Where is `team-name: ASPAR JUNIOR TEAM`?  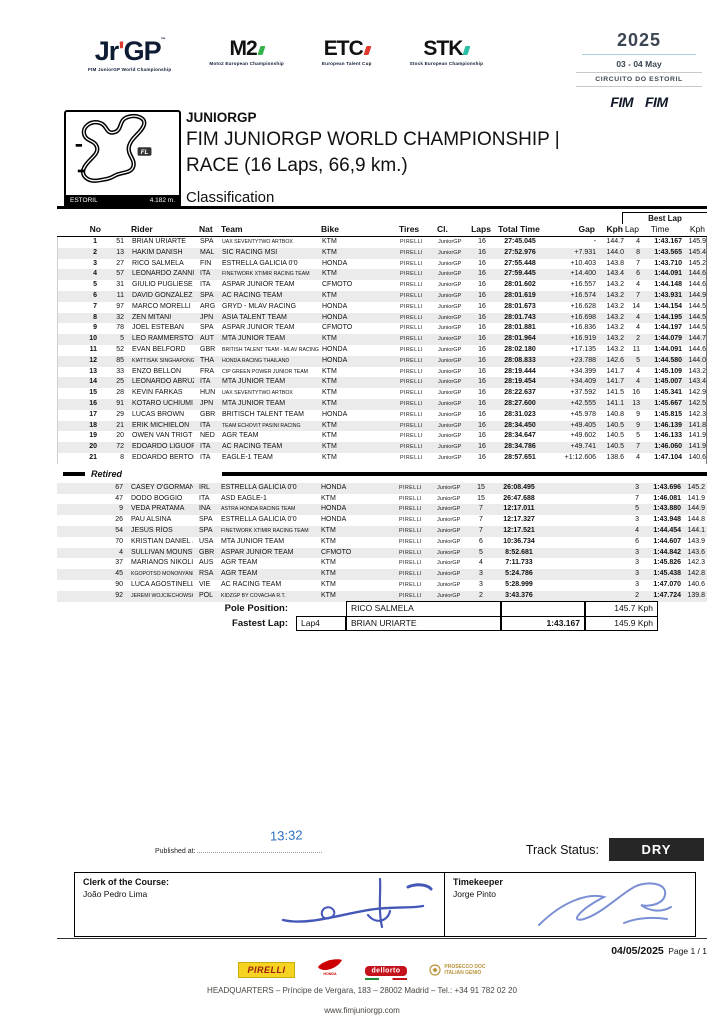 team-name: ASPAR JUNIOR TEAM is located at coordinates (257, 552).